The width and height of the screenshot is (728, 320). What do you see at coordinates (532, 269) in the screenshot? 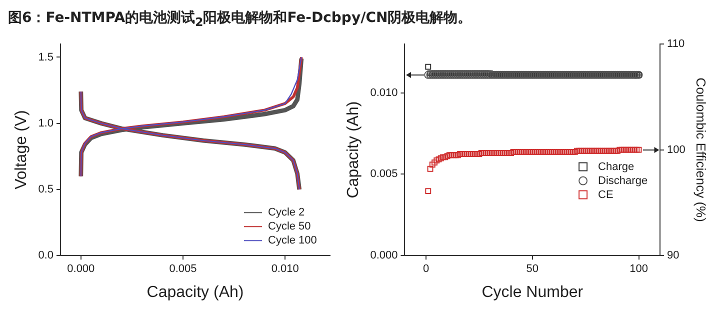
I see `x-tick-label: 50` at bounding box center [532, 269].